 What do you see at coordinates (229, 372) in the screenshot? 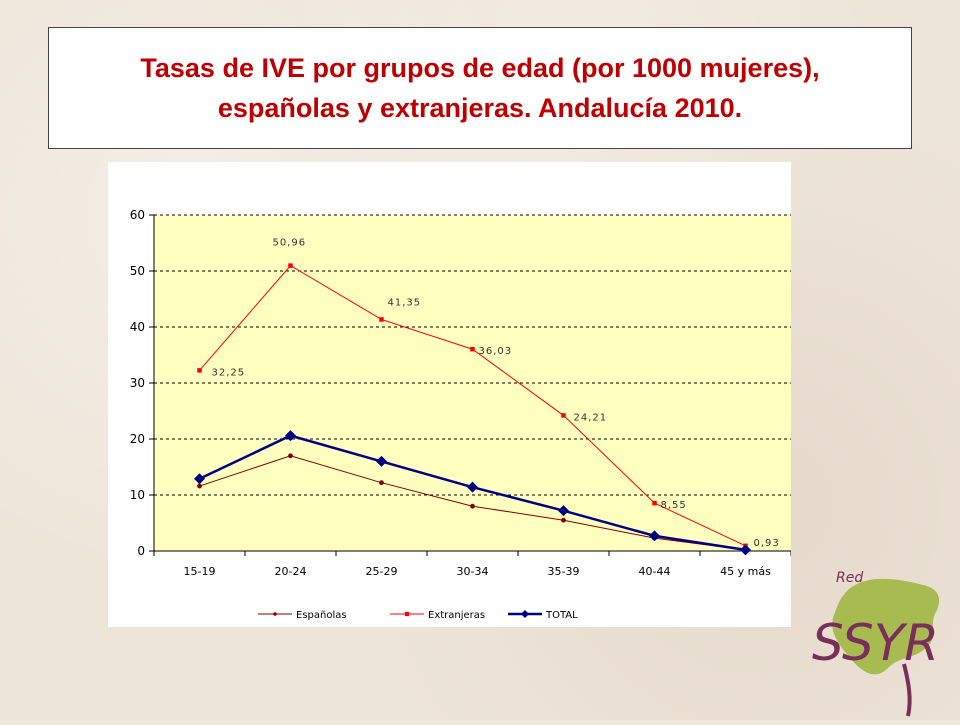
I see `data-label: 32,25` at bounding box center [229, 372].